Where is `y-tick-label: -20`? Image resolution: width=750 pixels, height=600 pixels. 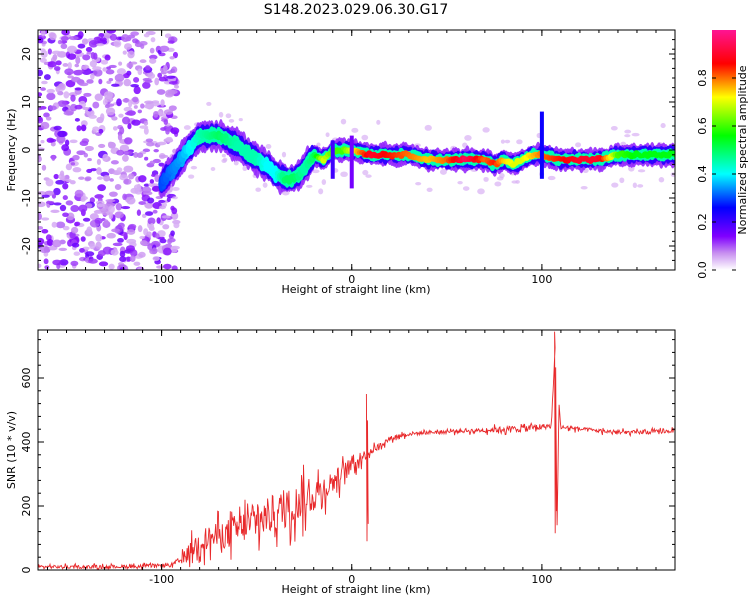 y-tick-label: -20 is located at coordinates (26, 246).